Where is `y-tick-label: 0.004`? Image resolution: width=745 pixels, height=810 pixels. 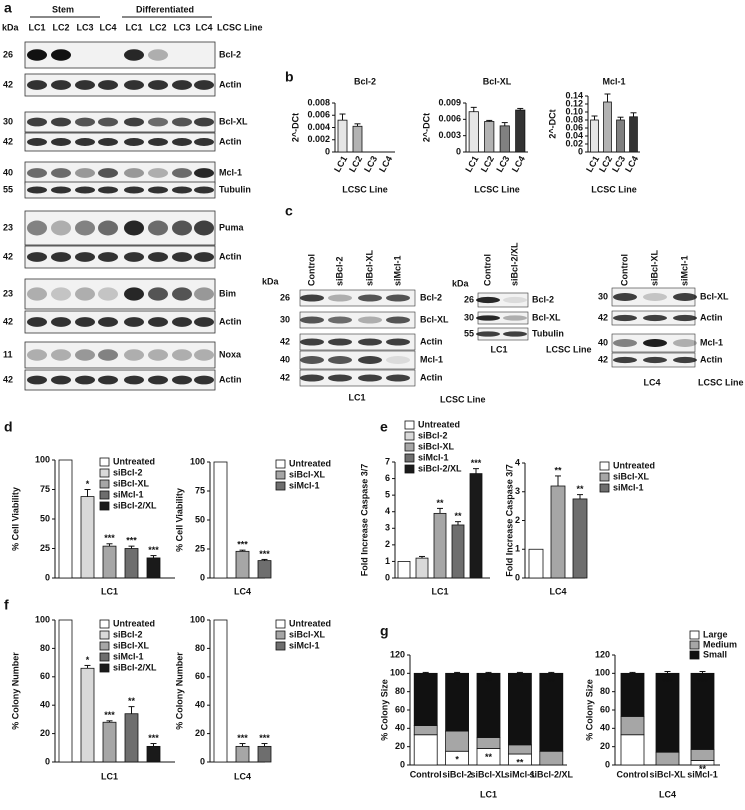 y-tick-label: 0.004 is located at coordinates (318, 127).